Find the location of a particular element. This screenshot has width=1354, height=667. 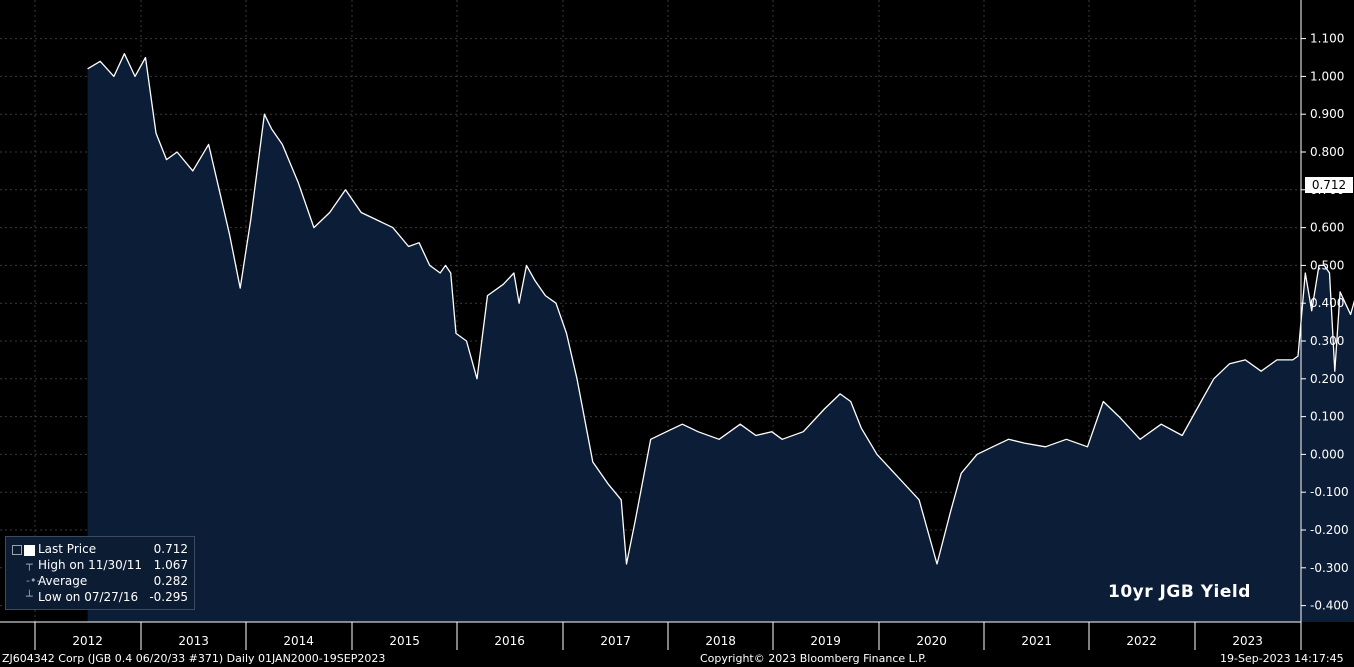

legend-label: Last Price is located at coordinates (67, 549).